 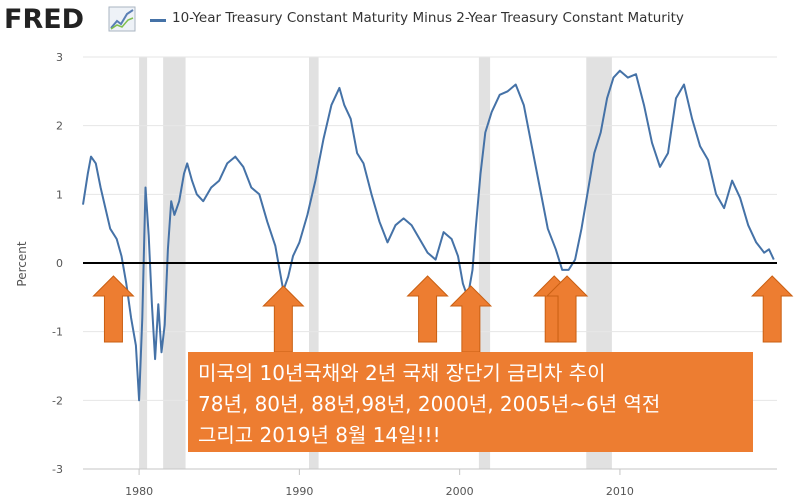 I want to click on annotation-arrows, so click(x=443, y=314).